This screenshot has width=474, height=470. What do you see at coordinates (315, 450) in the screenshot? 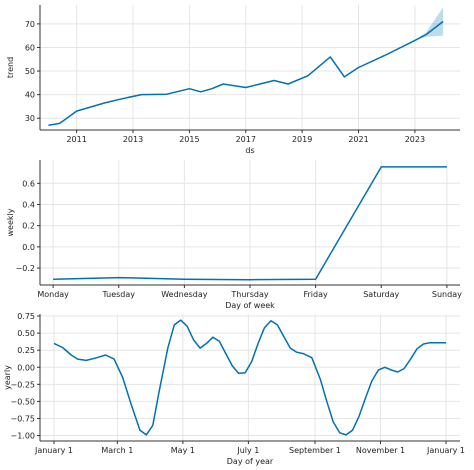
I see `x-tick-label: September 1` at bounding box center [315, 450].